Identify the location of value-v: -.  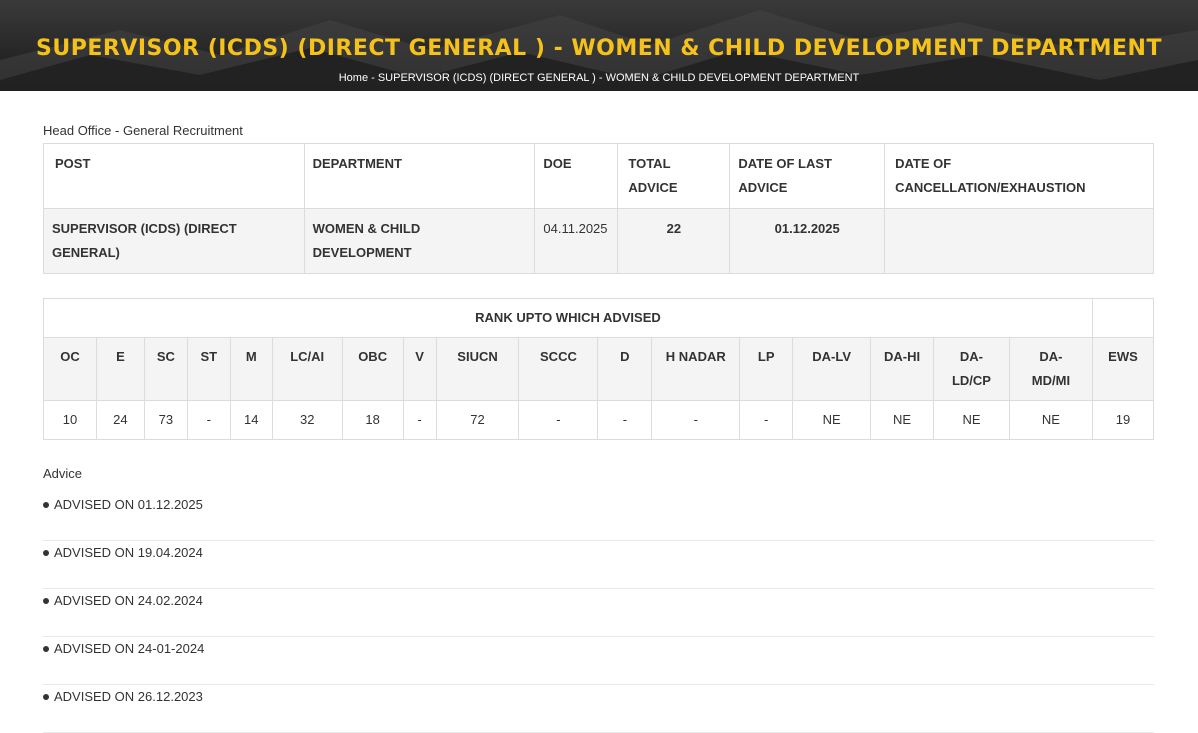
(419, 420).